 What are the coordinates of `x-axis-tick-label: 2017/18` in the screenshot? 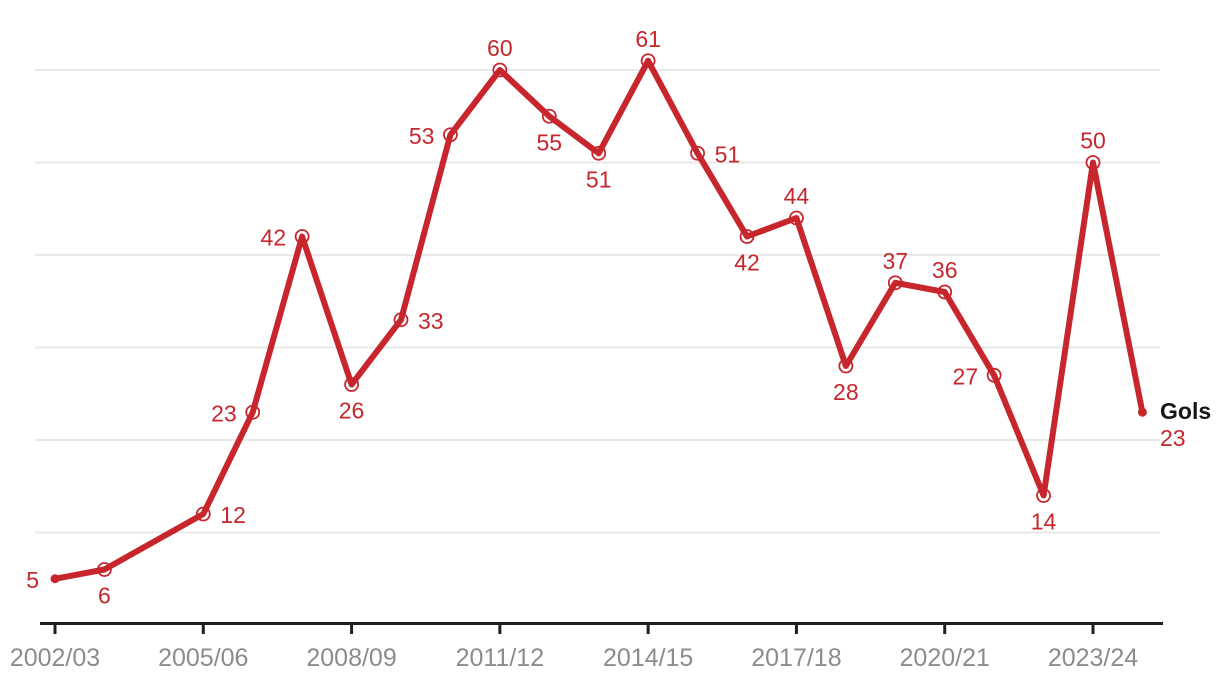 It's located at (796, 658).